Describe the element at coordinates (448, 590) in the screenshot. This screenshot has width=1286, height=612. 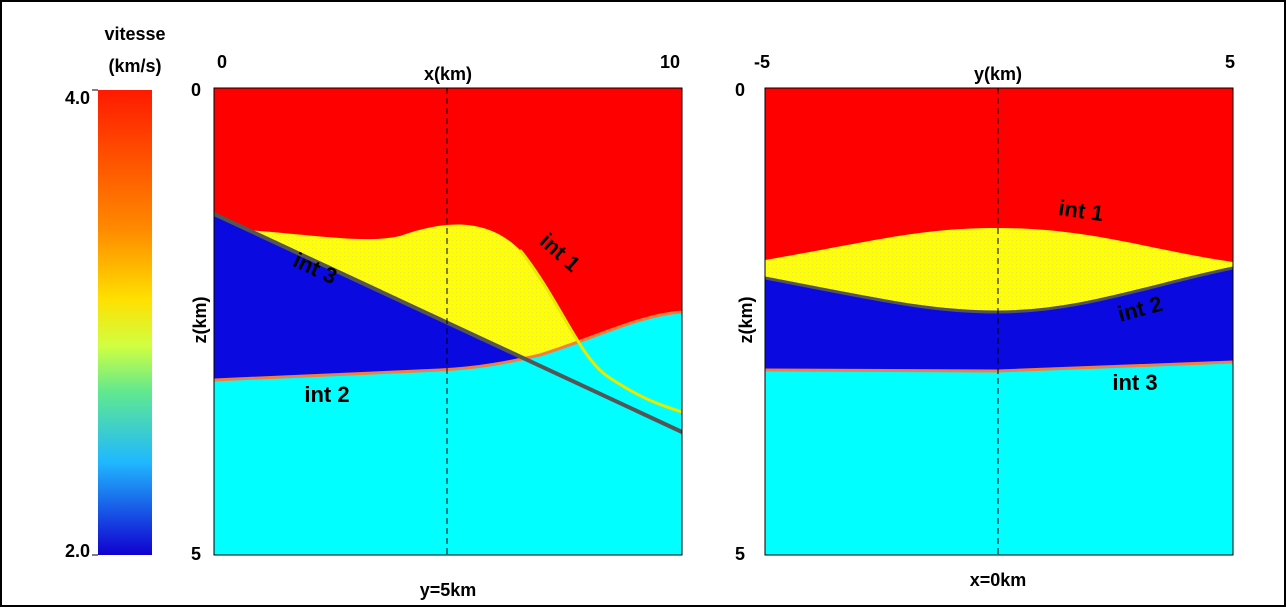
I see `caption: y=5km` at that location.